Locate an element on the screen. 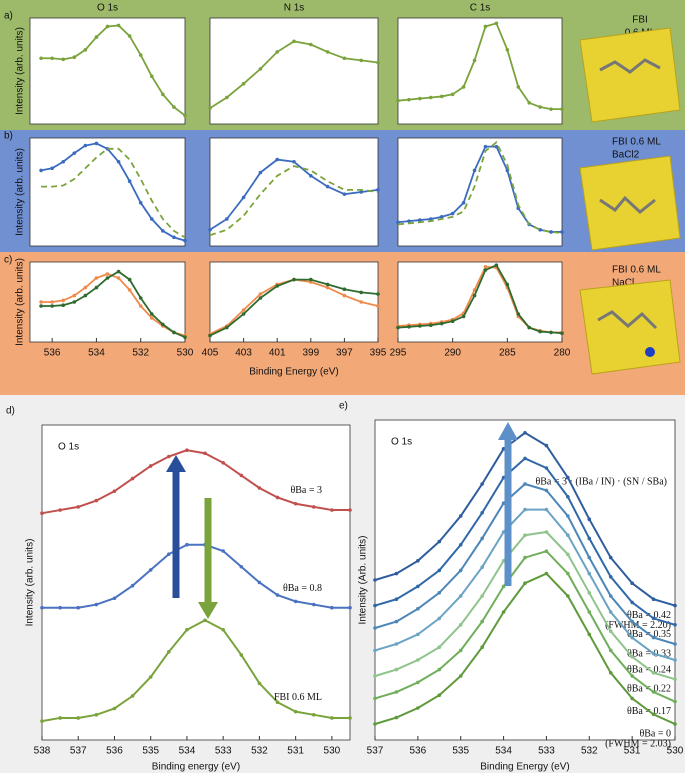  side-panels is located at coordinates (630, 201).